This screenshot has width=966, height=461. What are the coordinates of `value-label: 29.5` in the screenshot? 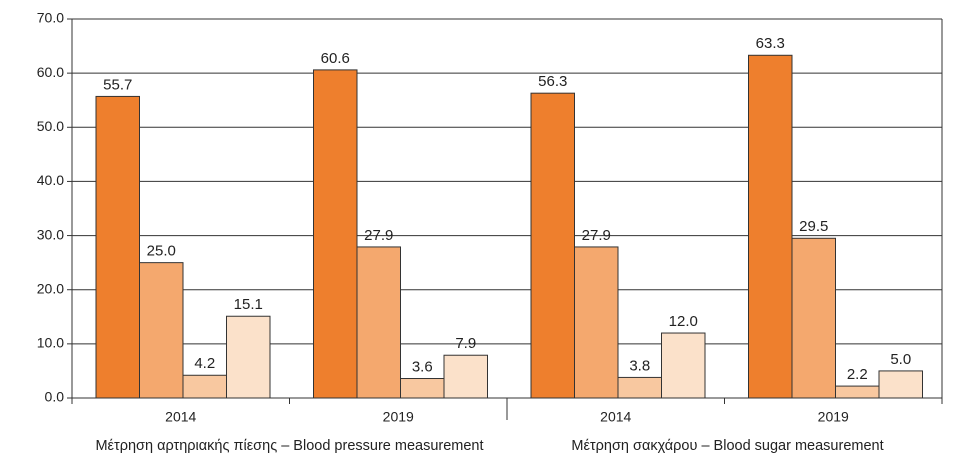 It's located at (813, 226).